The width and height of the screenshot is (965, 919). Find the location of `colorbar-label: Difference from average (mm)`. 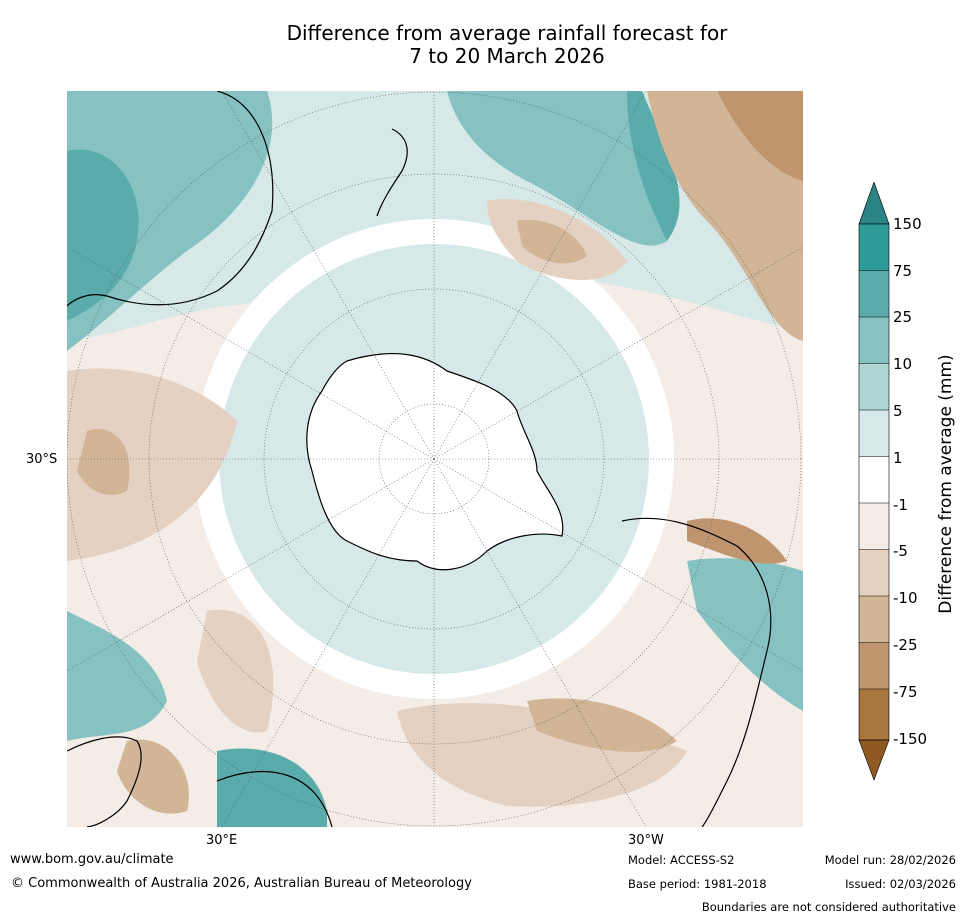

colorbar-label: Difference from average (mm) is located at coordinates (946, 484).